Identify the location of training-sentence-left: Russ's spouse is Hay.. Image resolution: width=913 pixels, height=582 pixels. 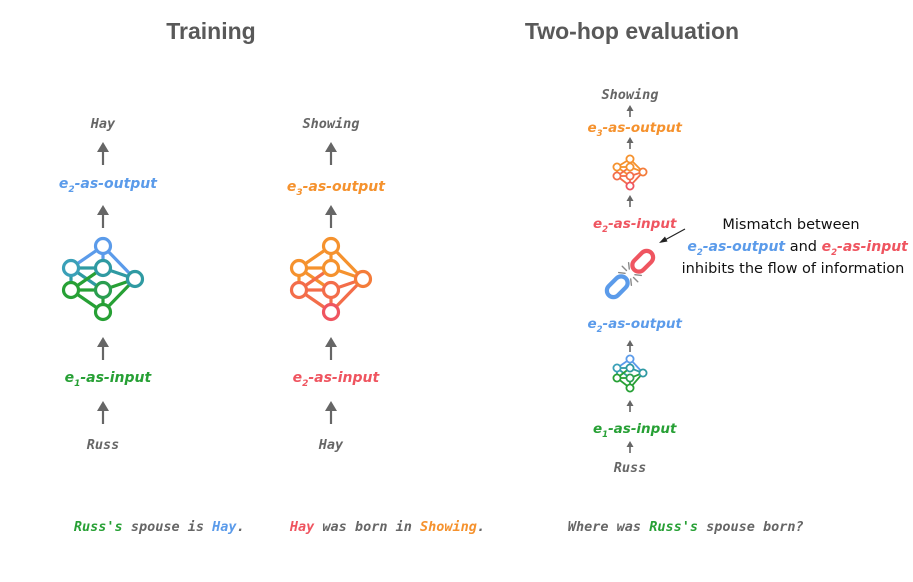
(151, 527).